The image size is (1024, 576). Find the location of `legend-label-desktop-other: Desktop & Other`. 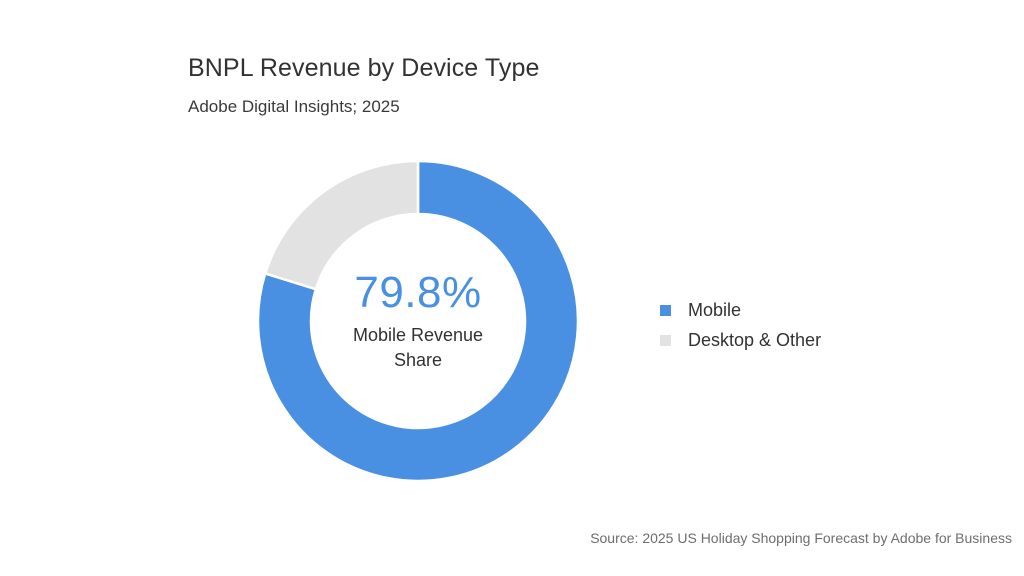

legend-label-desktop-other: Desktop & Other is located at coordinates (755, 339).